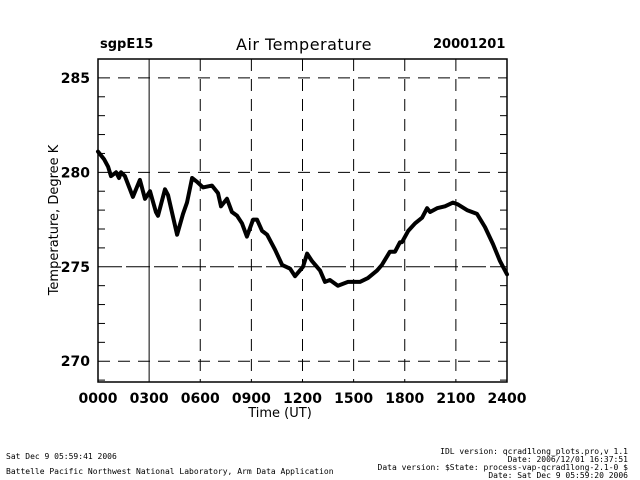 This screenshot has height=480, width=640. What do you see at coordinates (469, 44) in the screenshot?
I see `date-label: 20001201` at bounding box center [469, 44].